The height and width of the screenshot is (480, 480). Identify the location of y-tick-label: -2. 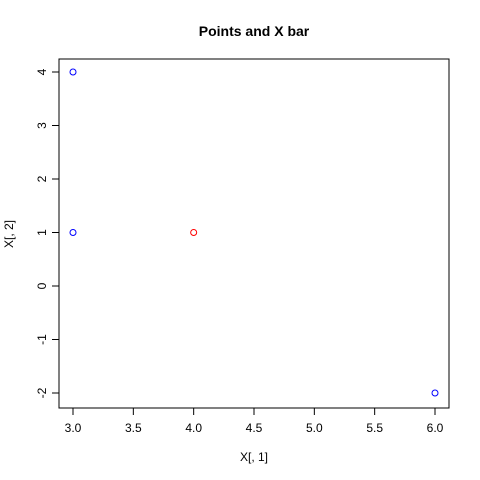
(42, 392).